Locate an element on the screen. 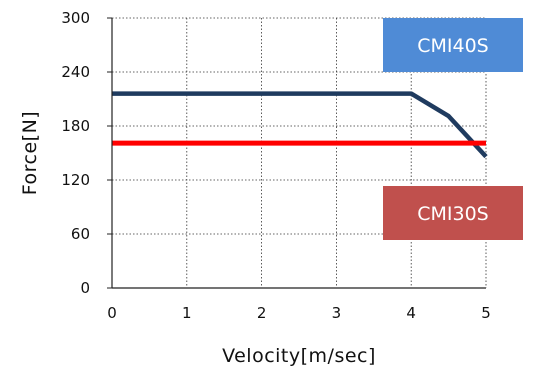 This screenshot has height=370, width=553. legend-label-cmi30s: CMI30S is located at coordinates (453, 214).